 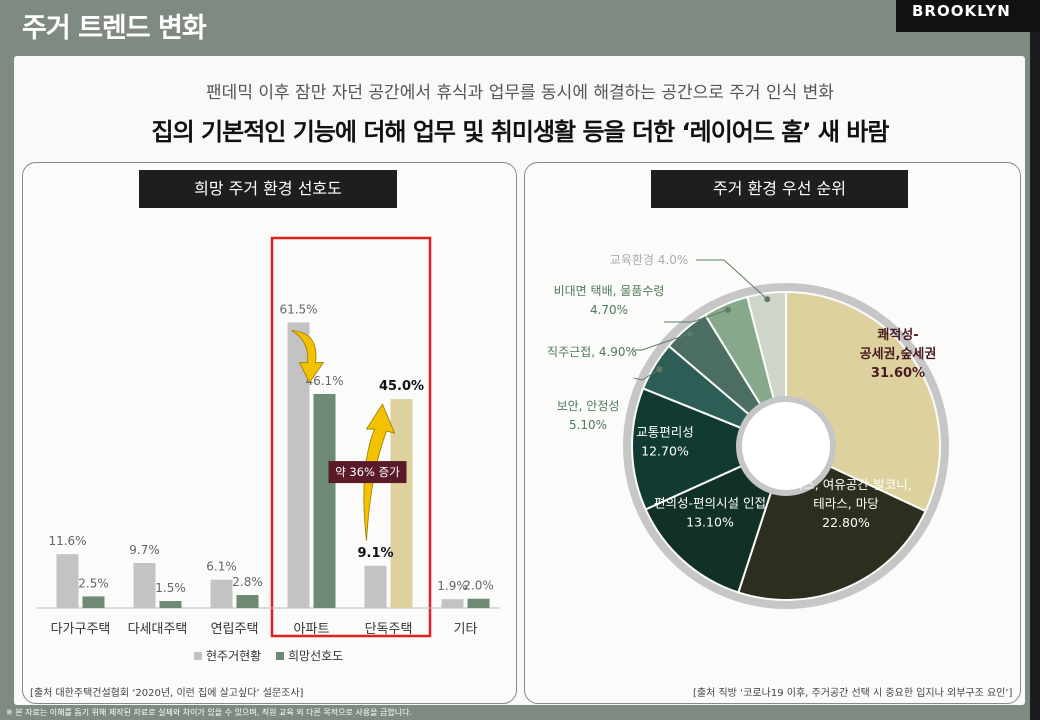 What do you see at coordinates (67, 541) in the screenshot?
I see `data-label-current: 11.6%` at bounding box center [67, 541].